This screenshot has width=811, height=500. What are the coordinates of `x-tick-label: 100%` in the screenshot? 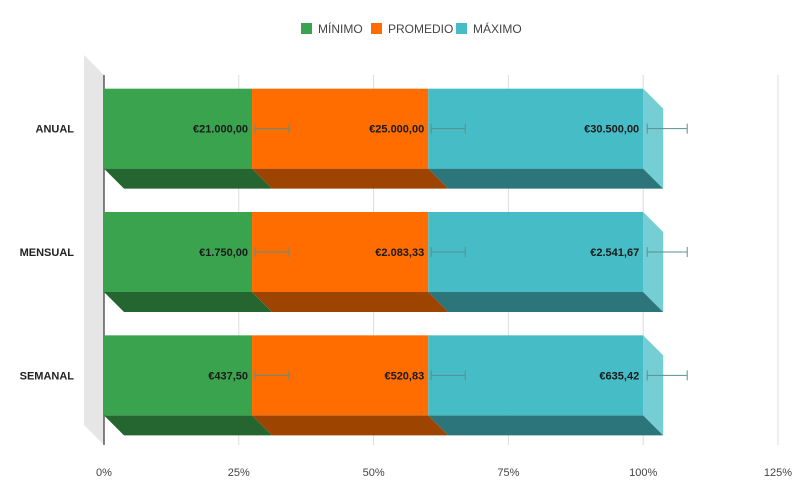 It's located at (643, 473).